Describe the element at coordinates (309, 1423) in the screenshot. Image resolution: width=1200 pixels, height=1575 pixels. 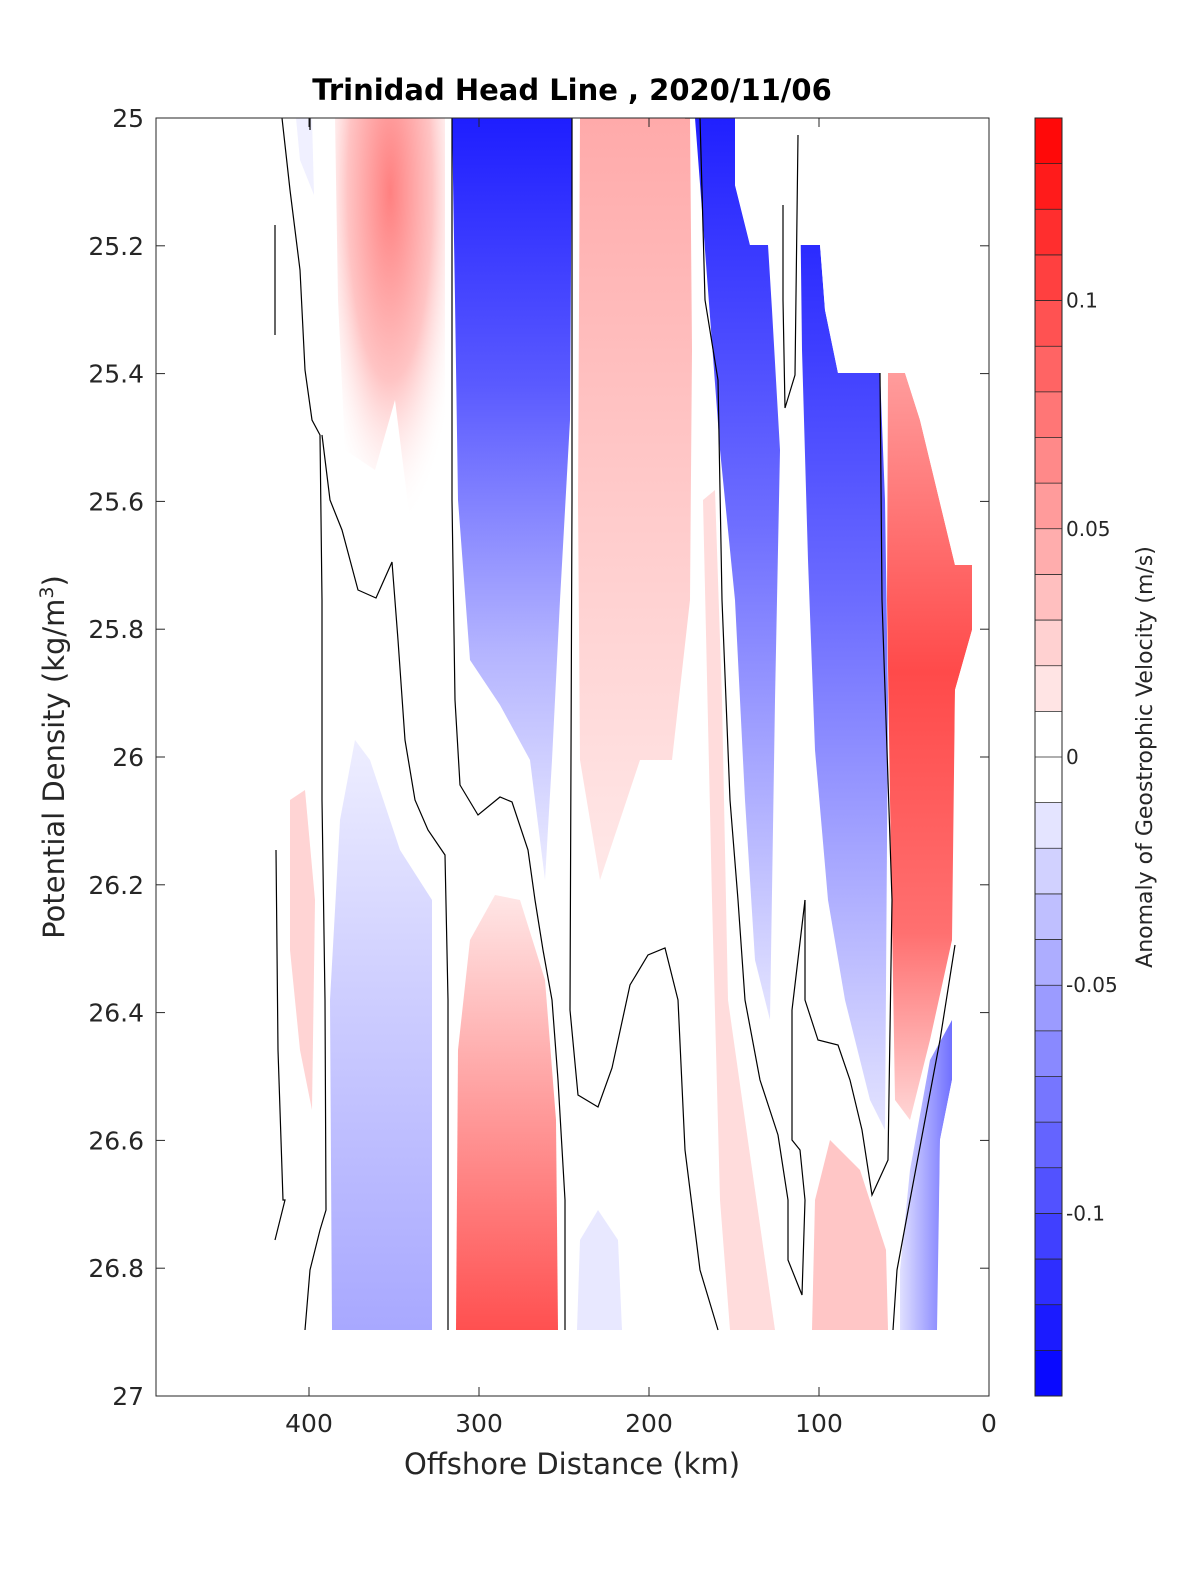
I see `x-tick-label: 400` at that location.